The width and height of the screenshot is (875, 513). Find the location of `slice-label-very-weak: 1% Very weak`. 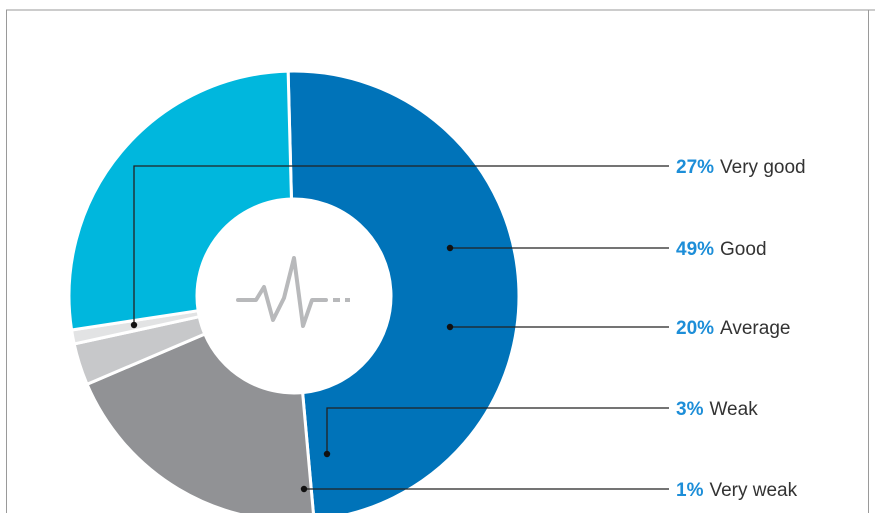

slice-label-very-weak: 1% Very weak is located at coordinates (737, 490).